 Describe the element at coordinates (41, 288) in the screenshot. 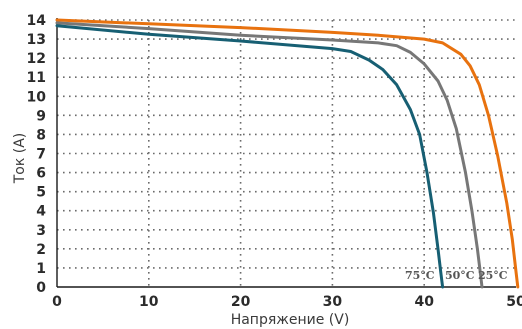

I see `y-tick-label-0: 0` at that location.